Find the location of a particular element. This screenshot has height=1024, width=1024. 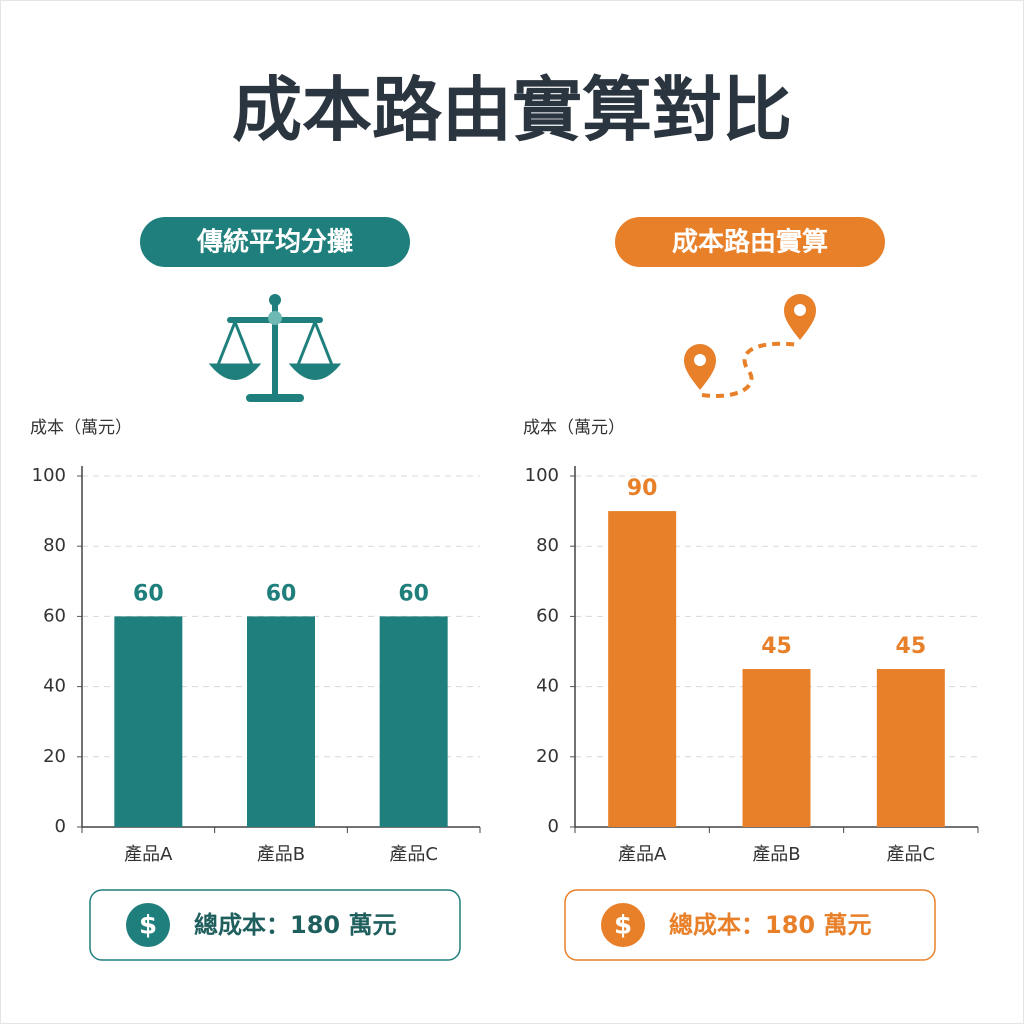

page-title: 成本路由實算對比 is located at coordinates (512, 110).